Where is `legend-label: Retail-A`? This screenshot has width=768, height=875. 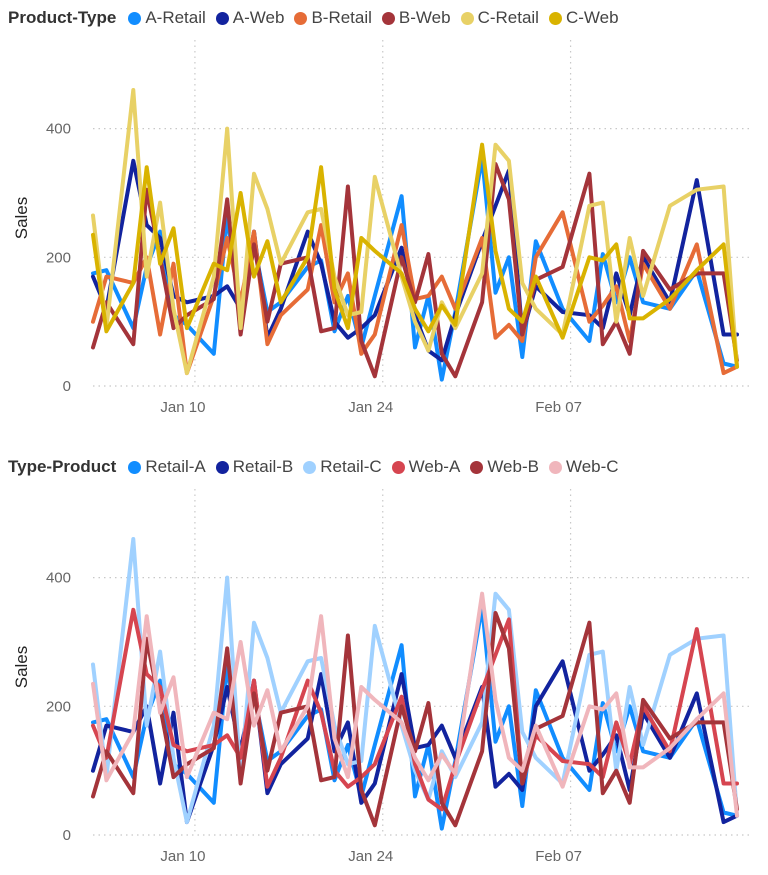 legend-label: Retail-A is located at coordinates (175, 466).